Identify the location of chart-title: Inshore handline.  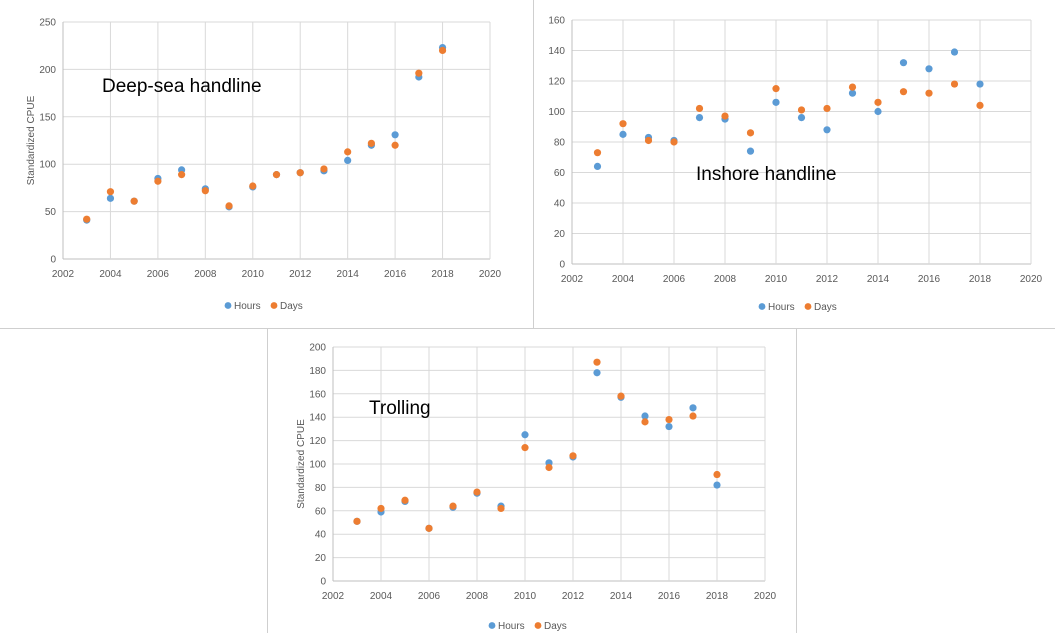
(766, 174).